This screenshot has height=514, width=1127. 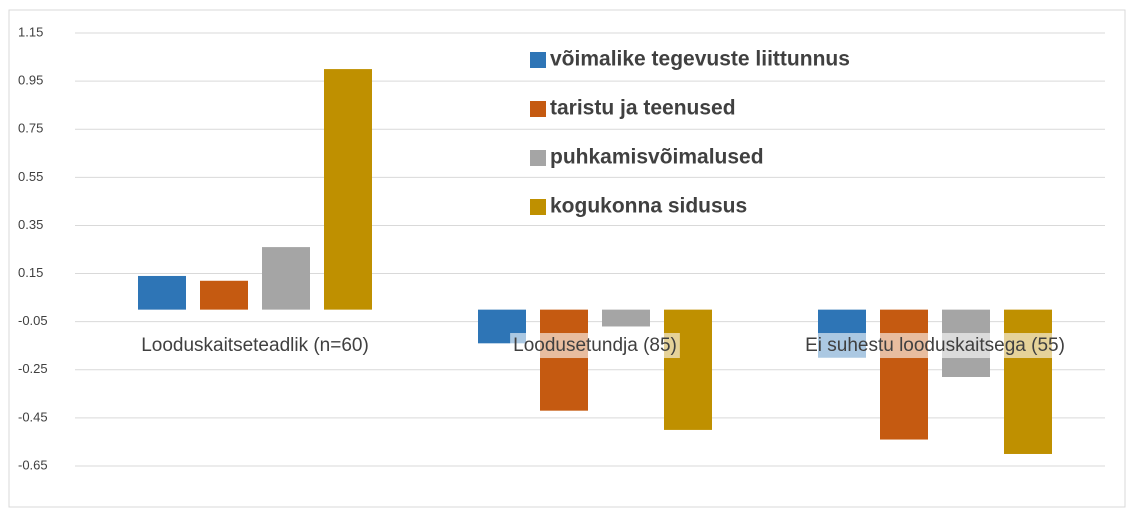 What do you see at coordinates (33, 368) in the screenshot?
I see `y-tick-label: -0.25` at bounding box center [33, 368].